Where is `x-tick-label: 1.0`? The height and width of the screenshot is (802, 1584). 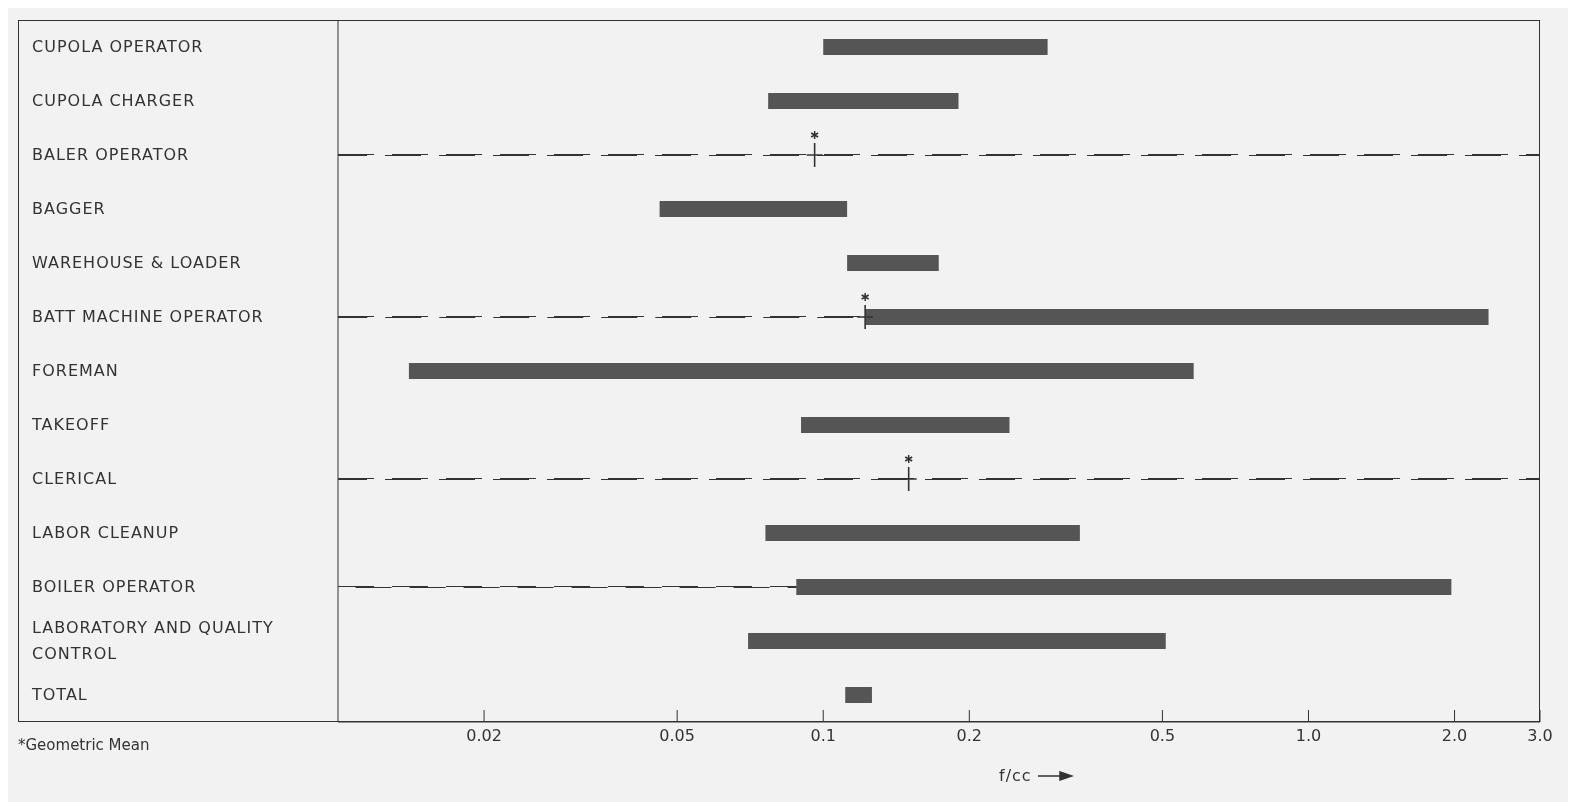 x-tick-label: 1.0 is located at coordinates (1308, 736).